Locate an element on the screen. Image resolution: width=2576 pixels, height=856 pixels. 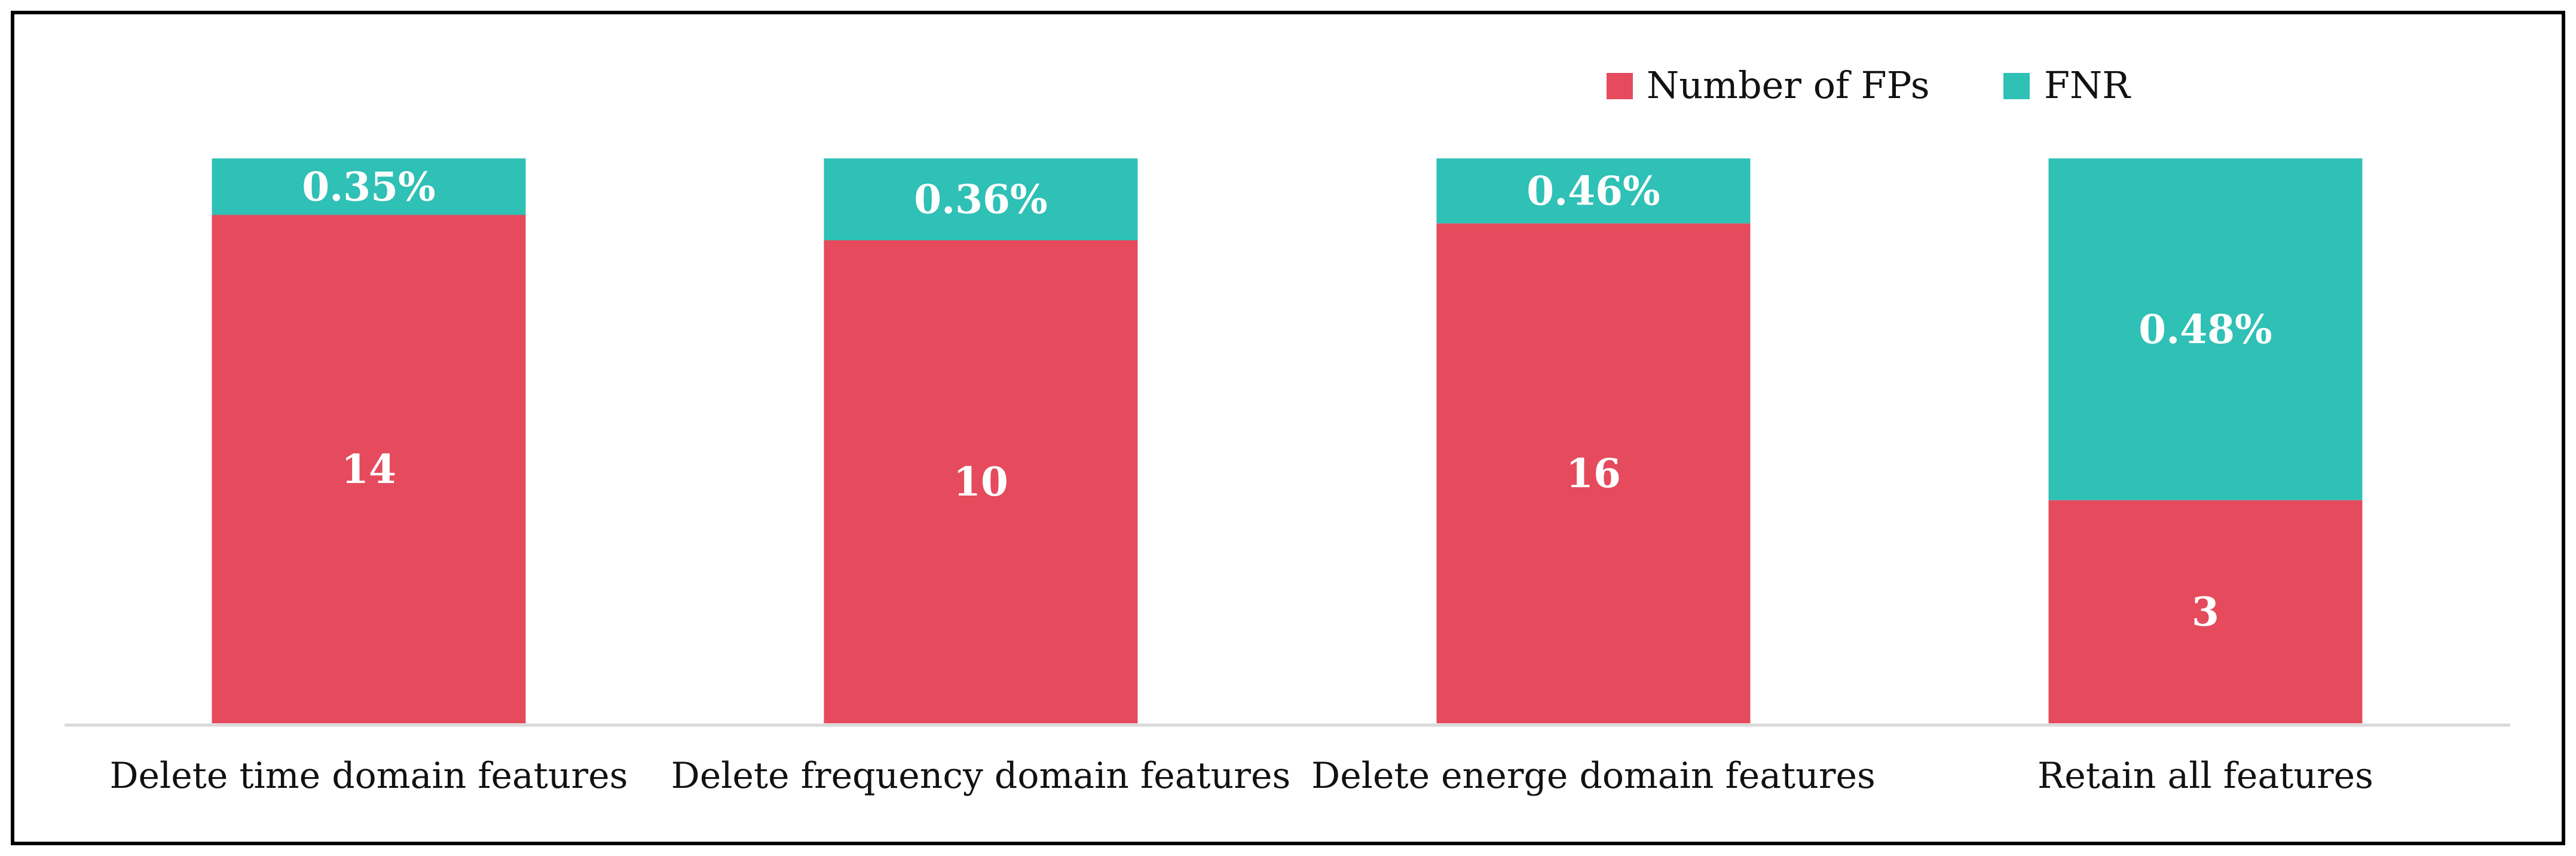
category-label-1: Delete time domain features is located at coordinates (368, 776).